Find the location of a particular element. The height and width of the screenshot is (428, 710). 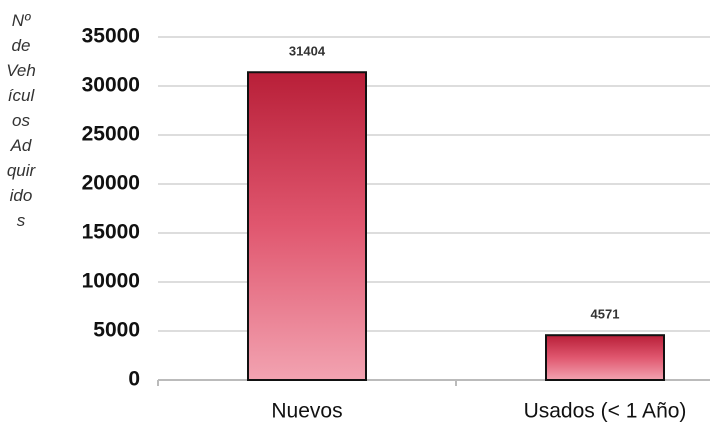

y-axis-label: Nº de Vehículos Adquiridos is located at coordinates (21, 120).